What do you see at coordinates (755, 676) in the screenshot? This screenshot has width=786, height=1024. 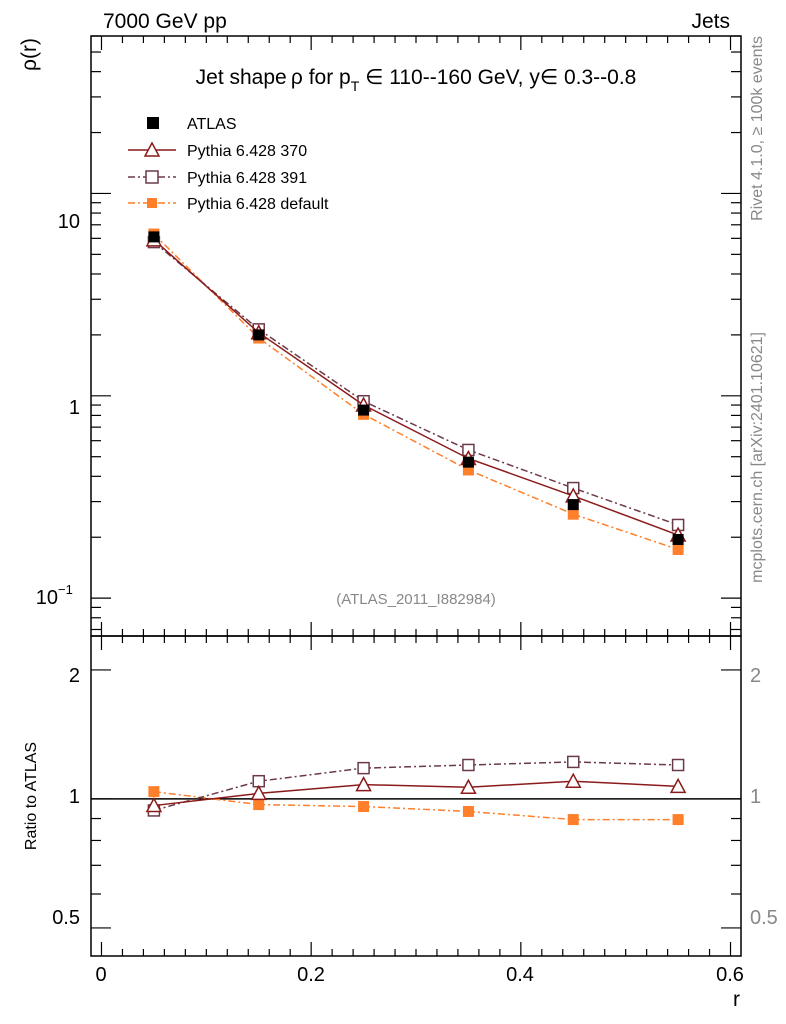 I see `ratio-ytick-label-right-2: 2` at bounding box center [755, 676].